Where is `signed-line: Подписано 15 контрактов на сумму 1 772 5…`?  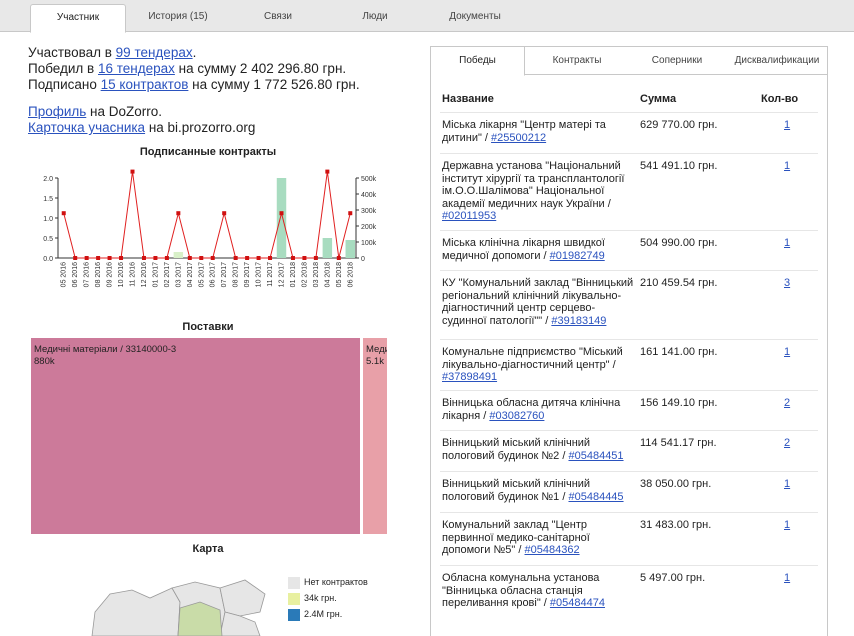 signed-line: Подписано 15 контрактов на сумму 1 772 5… is located at coordinates (194, 85).